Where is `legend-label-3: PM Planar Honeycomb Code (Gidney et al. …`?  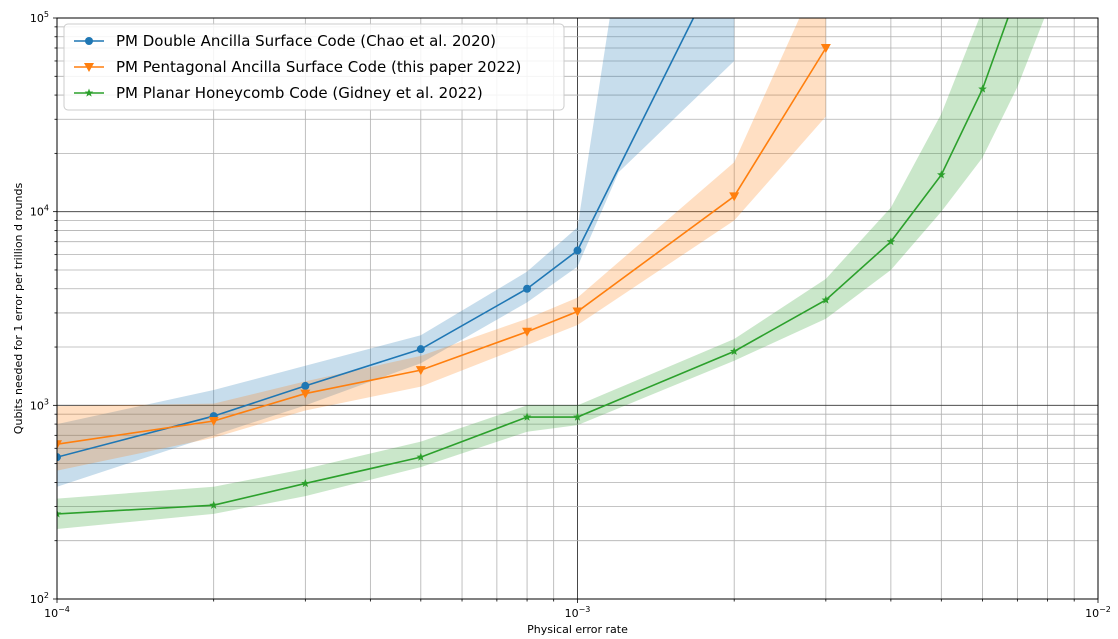
legend-label-3: PM Planar Honeycomb Code (Gidney et al. … is located at coordinates (299, 93).